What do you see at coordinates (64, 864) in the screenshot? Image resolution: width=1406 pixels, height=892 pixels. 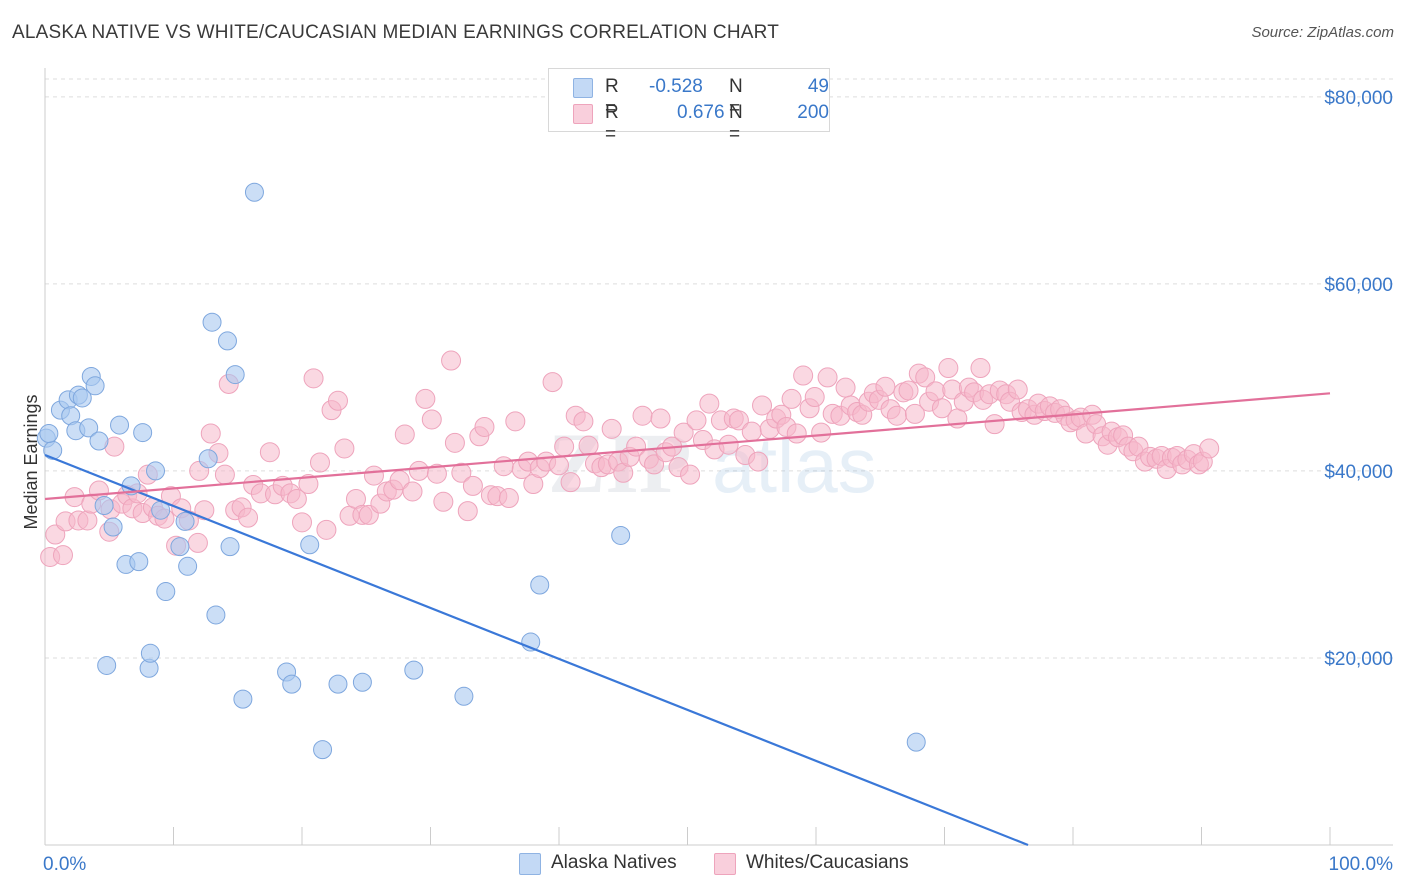 I see `x-tick-label-start: 0.0%` at bounding box center [64, 864].